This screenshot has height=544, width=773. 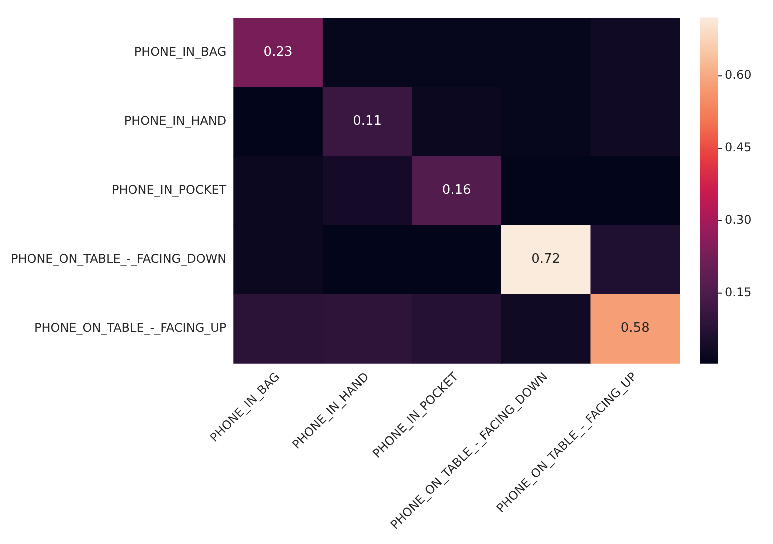 What do you see at coordinates (175, 121) in the screenshot?
I see `y-tick-label: PHONE_IN_HAND` at bounding box center [175, 121].